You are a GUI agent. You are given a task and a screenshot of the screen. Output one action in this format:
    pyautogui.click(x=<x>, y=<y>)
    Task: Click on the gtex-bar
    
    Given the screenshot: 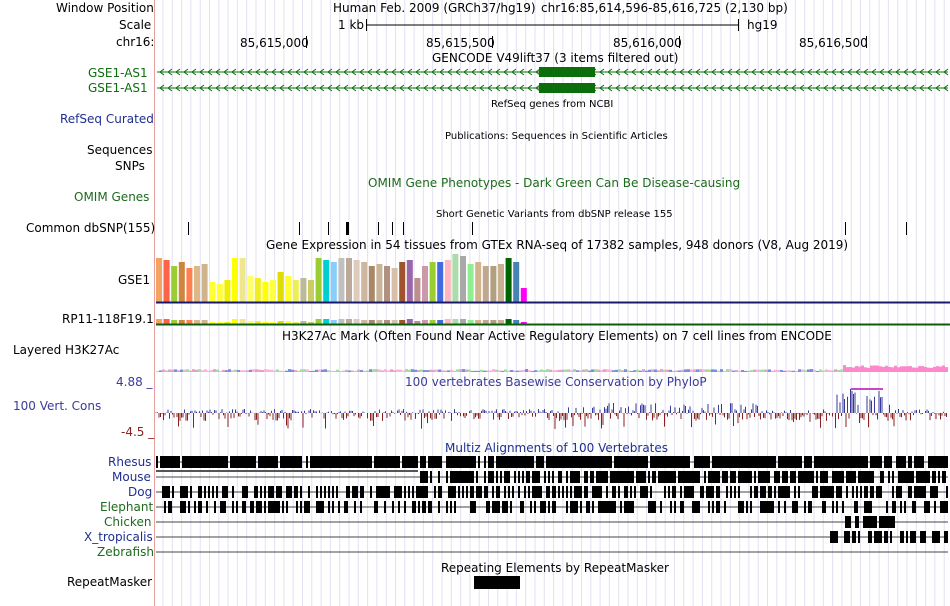 What is the action you would take?
    pyautogui.click(x=174, y=284)
    